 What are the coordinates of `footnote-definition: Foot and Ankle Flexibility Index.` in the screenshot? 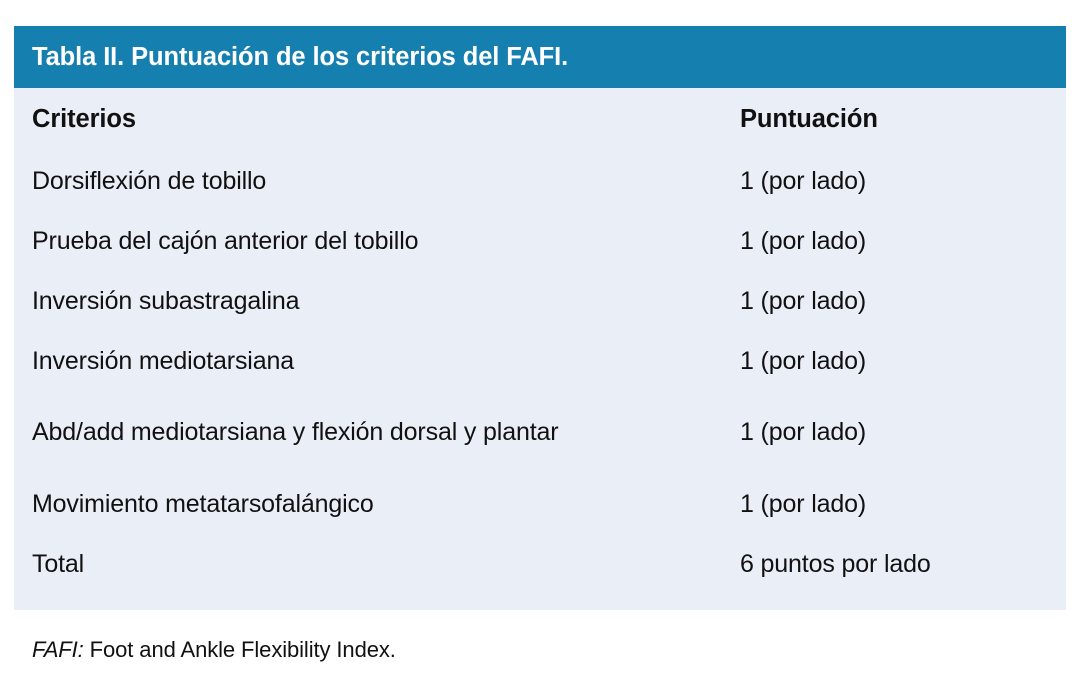 It's located at (239, 649).